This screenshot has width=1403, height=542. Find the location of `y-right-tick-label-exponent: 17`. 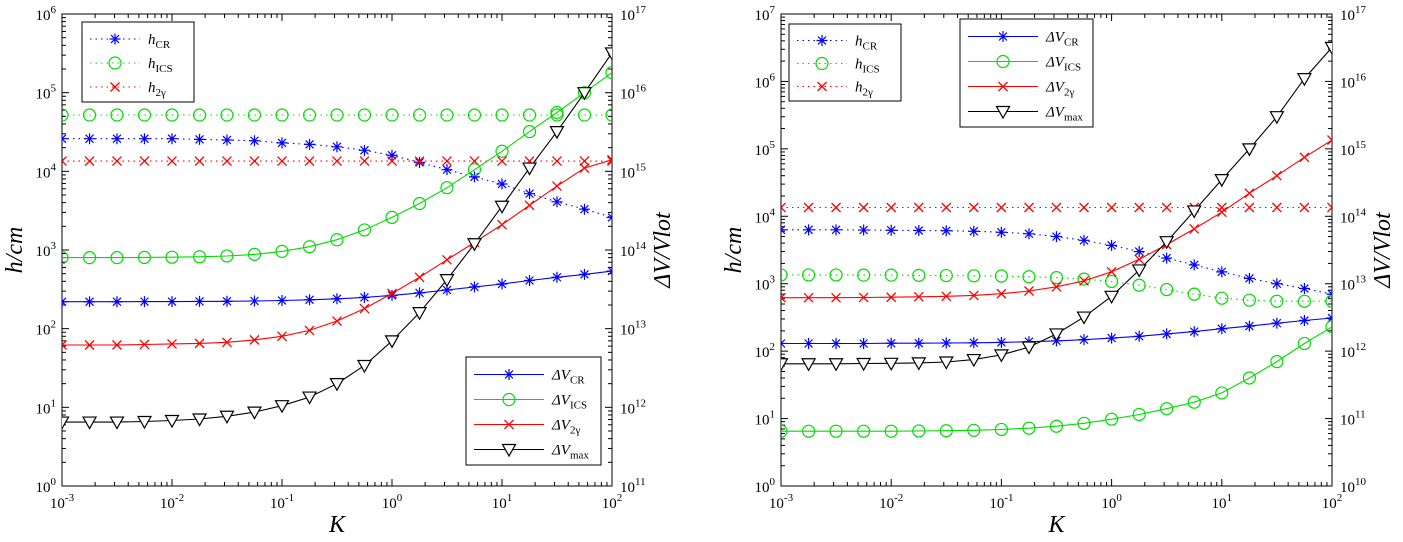

y-right-tick-label-exponent: 17 is located at coordinates (641, 10).